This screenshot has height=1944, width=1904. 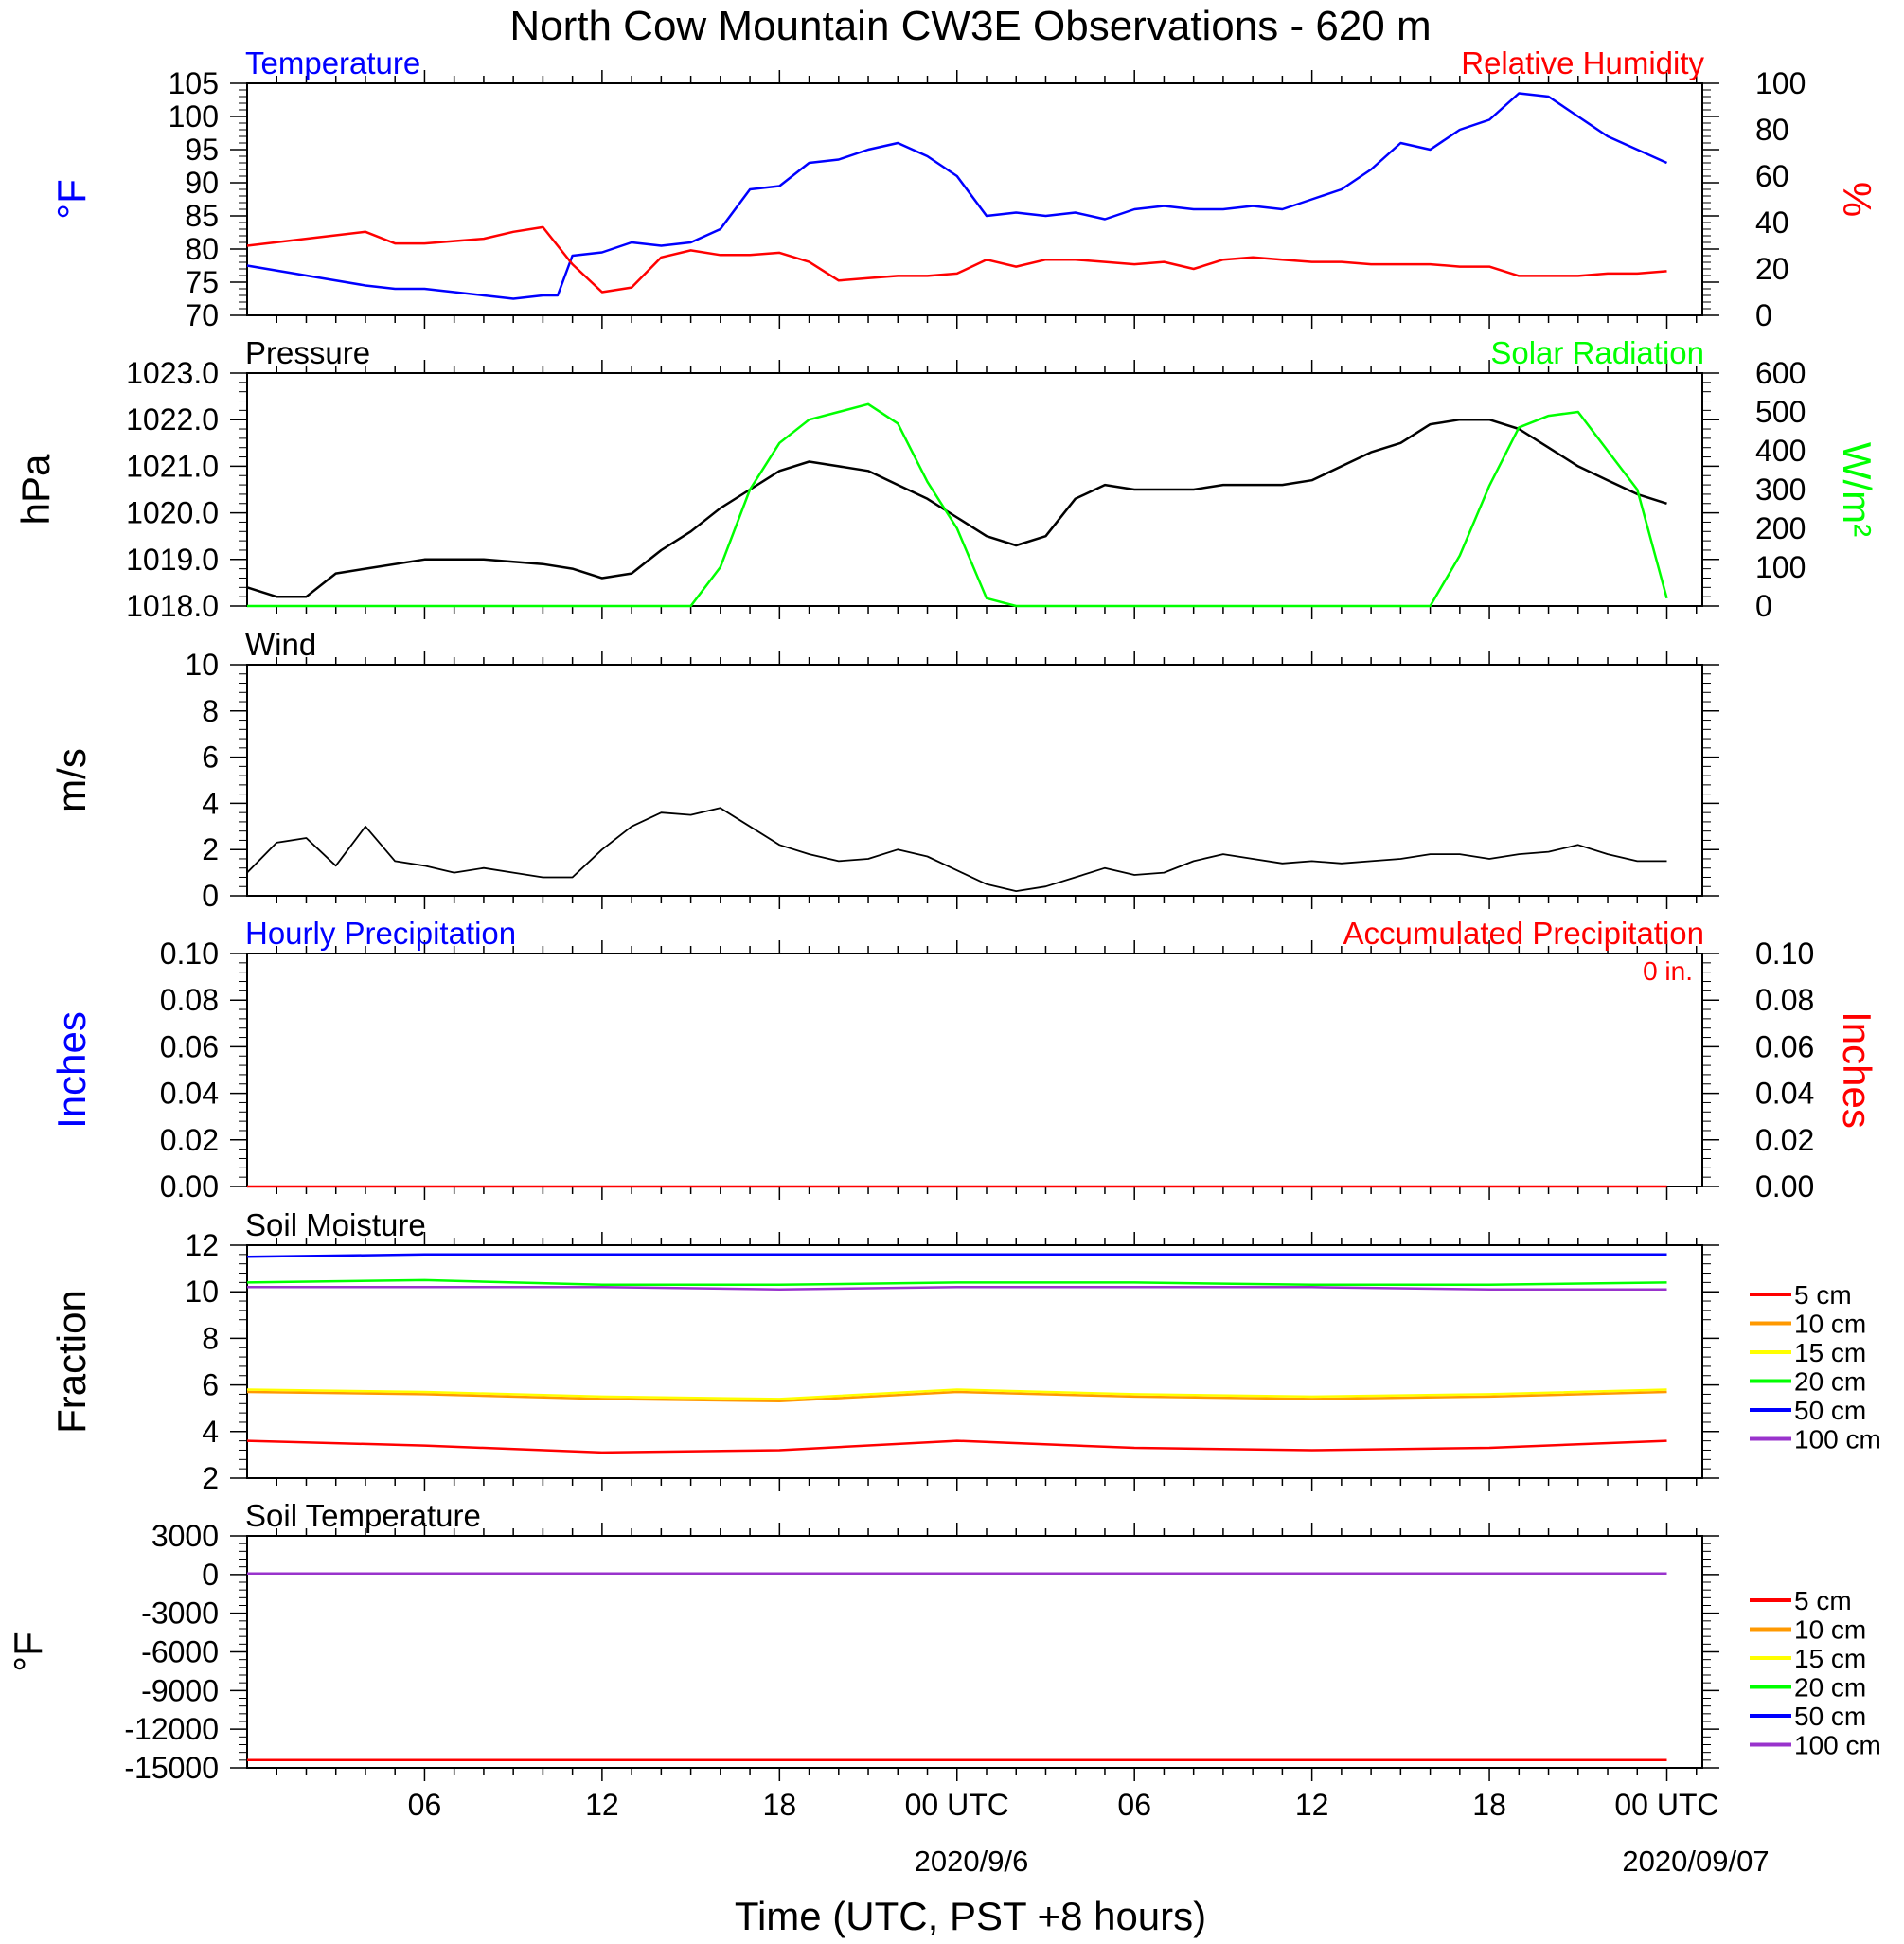 What do you see at coordinates (71, 1362) in the screenshot?
I see `y-axis-title: Fraction` at bounding box center [71, 1362].